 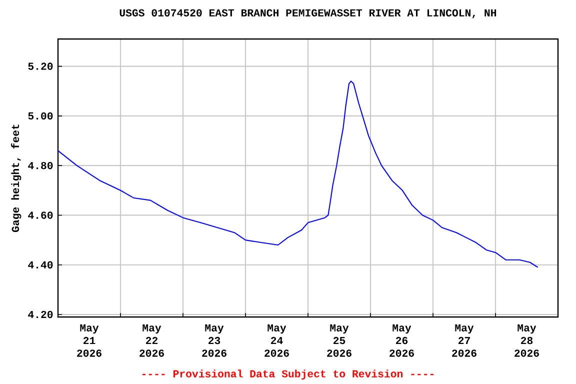 I want to click on x-tick-label: May 21 2026, so click(x=89, y=340).